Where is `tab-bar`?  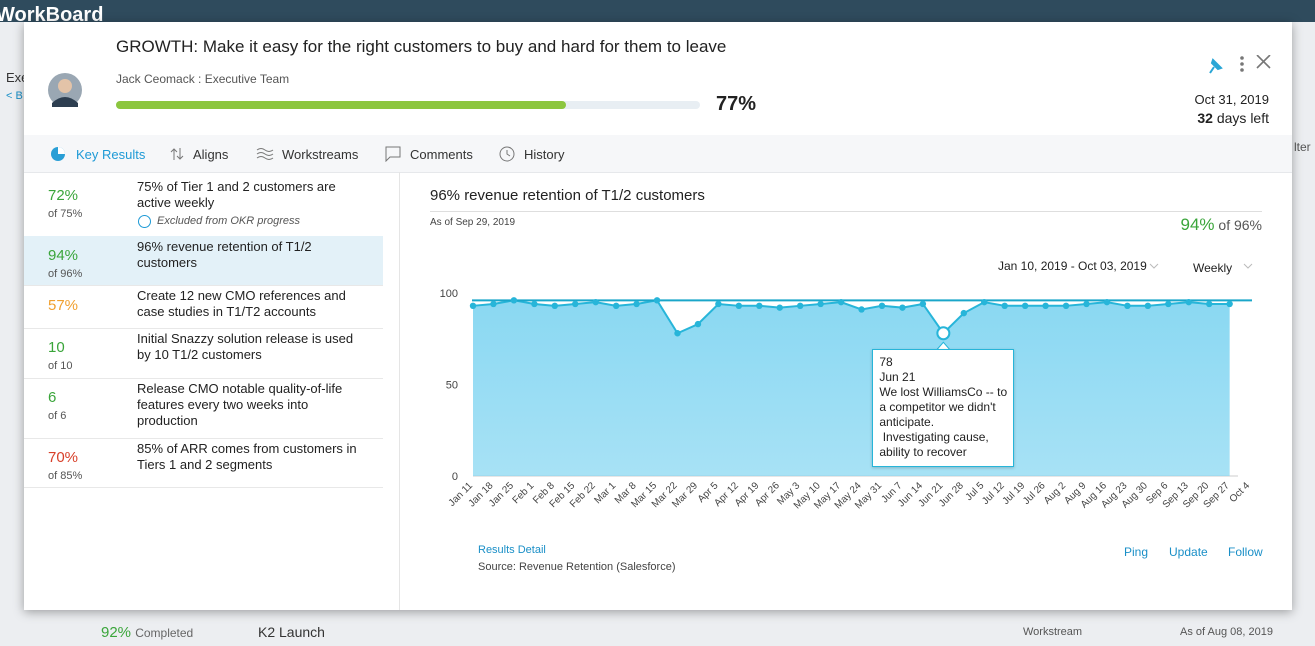 tab-bar is located at coordinates (658, 154).